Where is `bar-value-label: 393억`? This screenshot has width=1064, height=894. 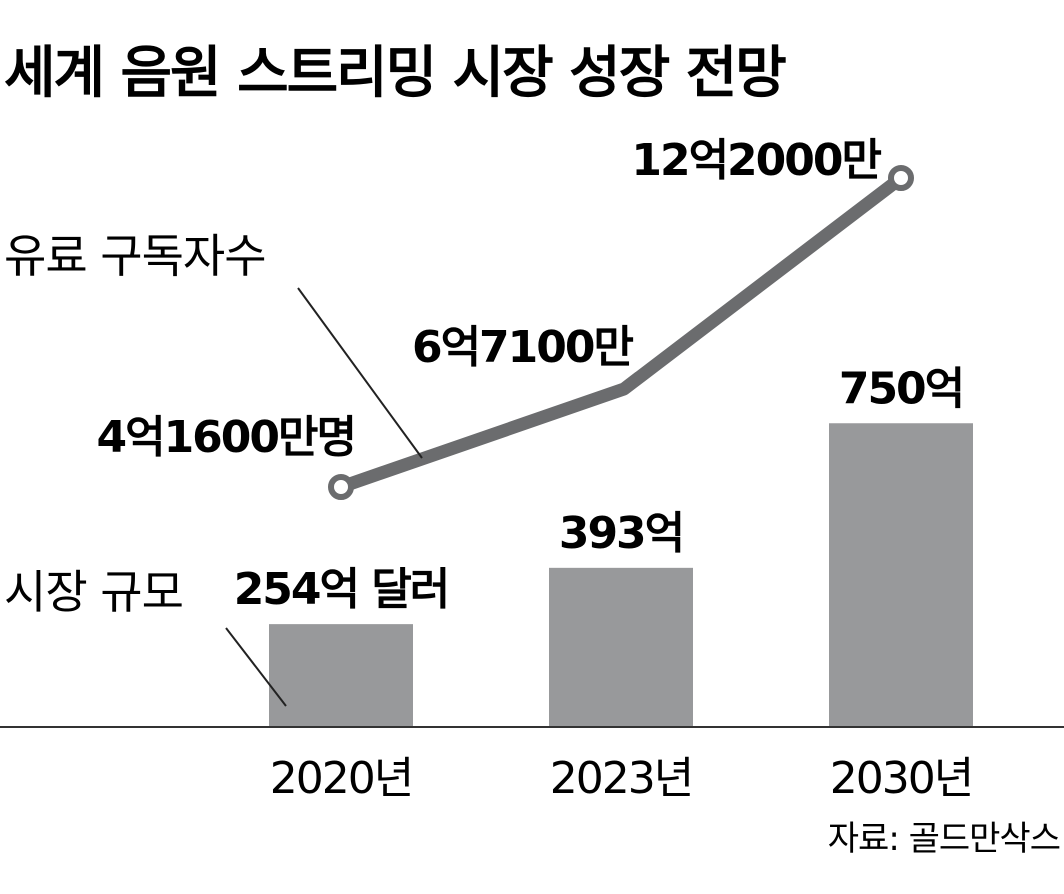 bar-value-label: 393억 is located at coordinates (621, 533).